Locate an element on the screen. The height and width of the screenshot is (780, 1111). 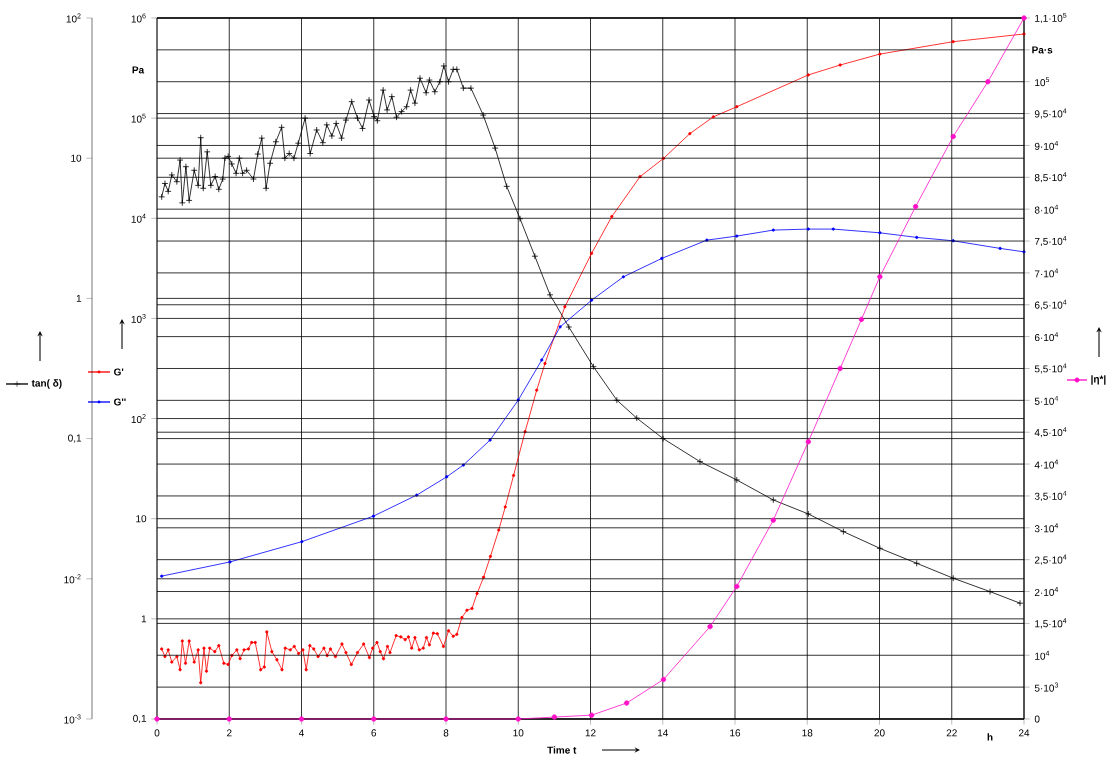
y2-tick-label: 5·10$^{4}$ is located at coordinates (1046, 400).